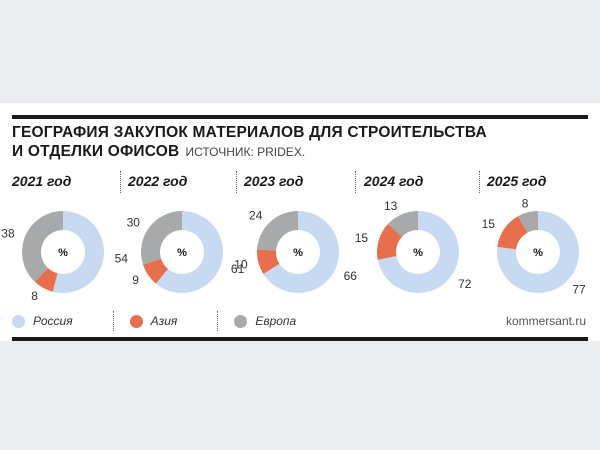 Image resolution: width=600 pixels, height=450 pixels. What do you see at coordinates (241, 264) in the screenshot?
I see `data-label-asia: 10` at bounding box center [241, 264].